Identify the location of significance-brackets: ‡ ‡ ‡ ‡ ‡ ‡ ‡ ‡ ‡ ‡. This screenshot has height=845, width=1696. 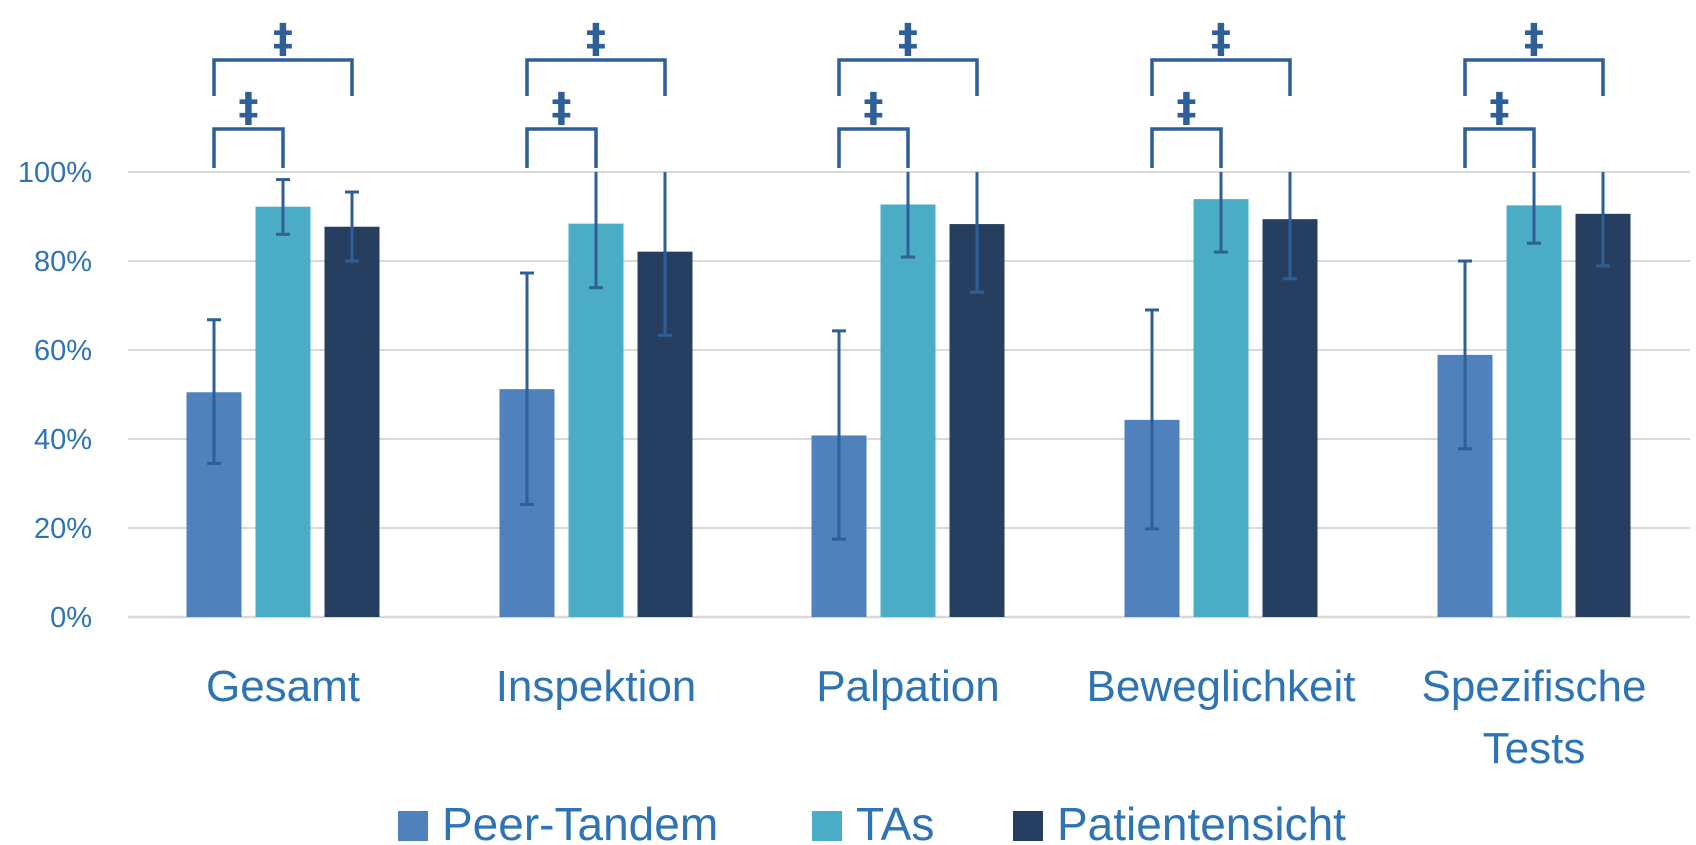
(908, 92).